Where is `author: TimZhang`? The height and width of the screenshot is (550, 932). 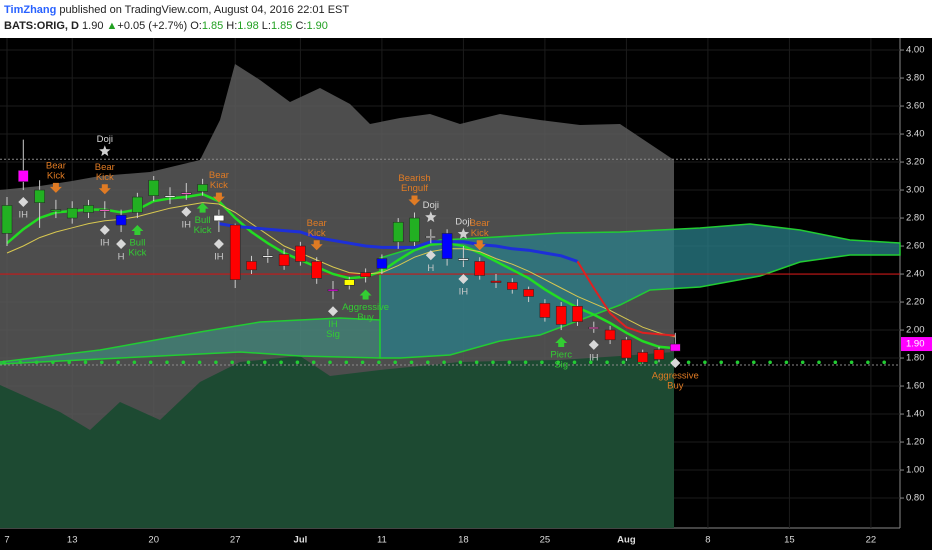
author: TimZhang is located at coordinates (30, 10).